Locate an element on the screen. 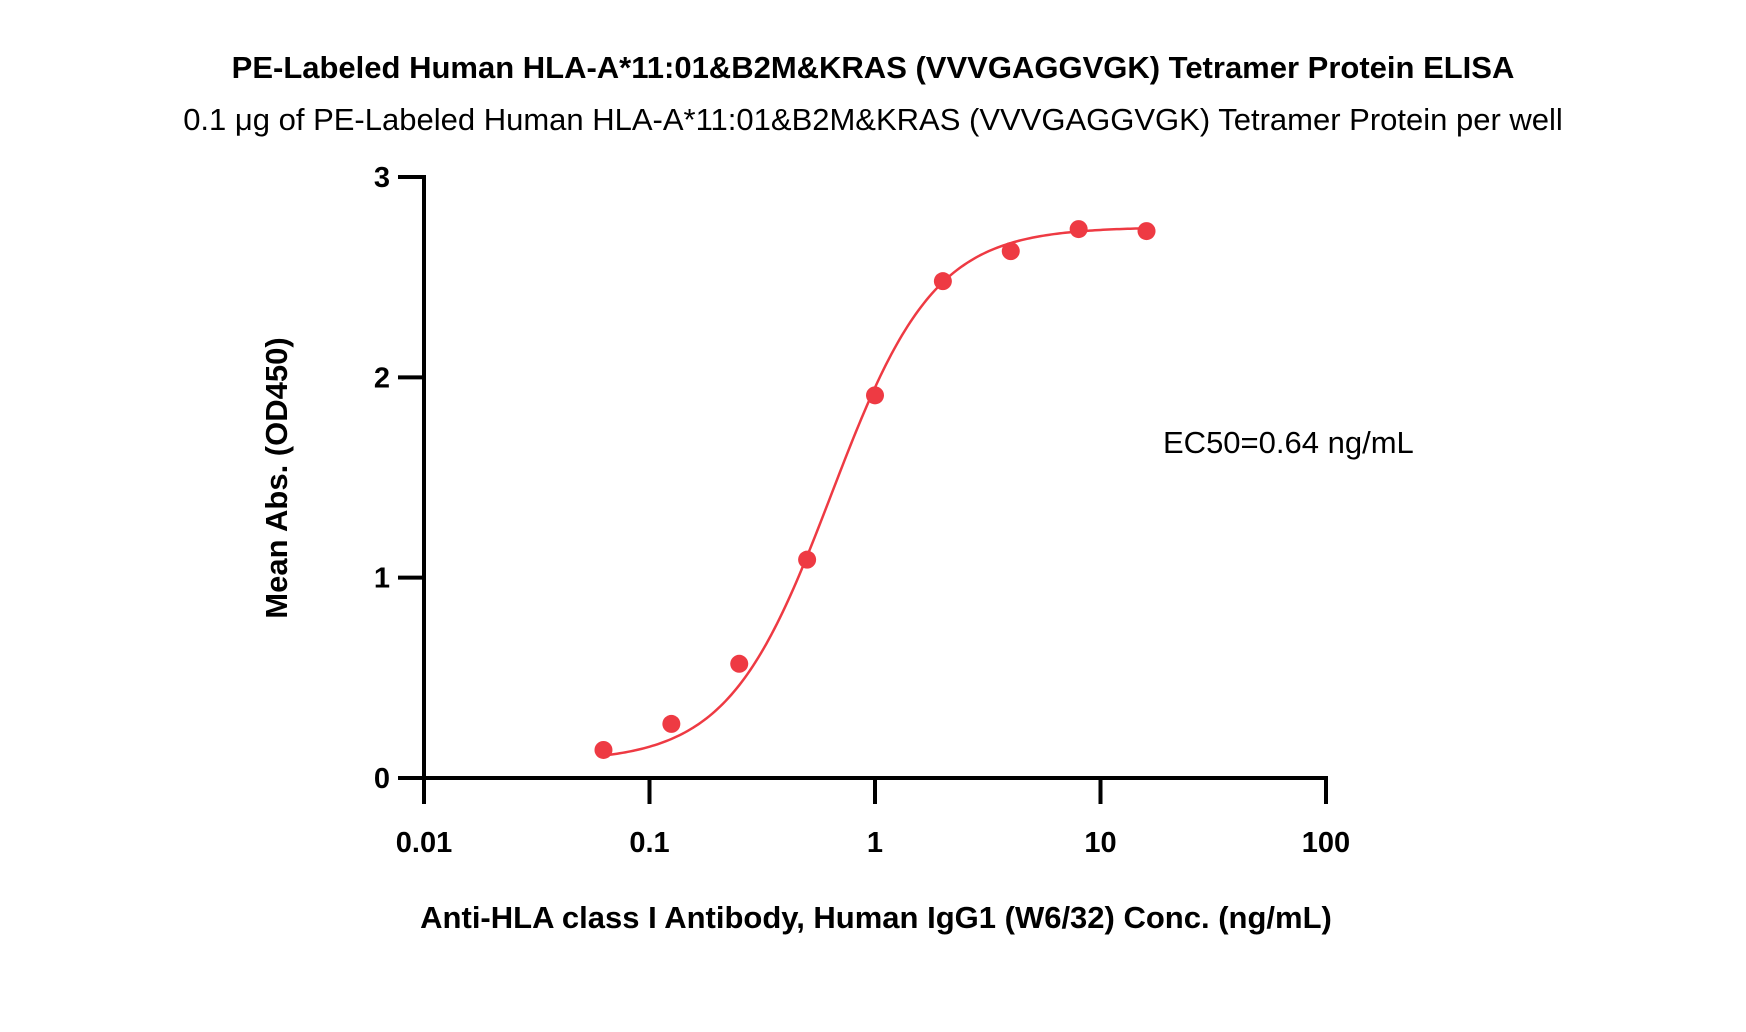 This screenshot has height=1032, width=1746. x-tick-label: 0.1 is located at coordinates (649, 843).